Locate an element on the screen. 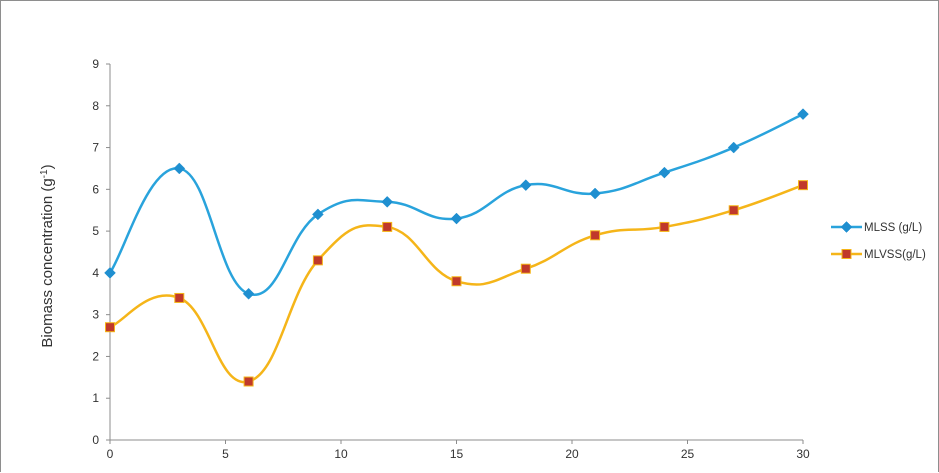  y-tick-label: 1 is located at coordinates (95, 398).